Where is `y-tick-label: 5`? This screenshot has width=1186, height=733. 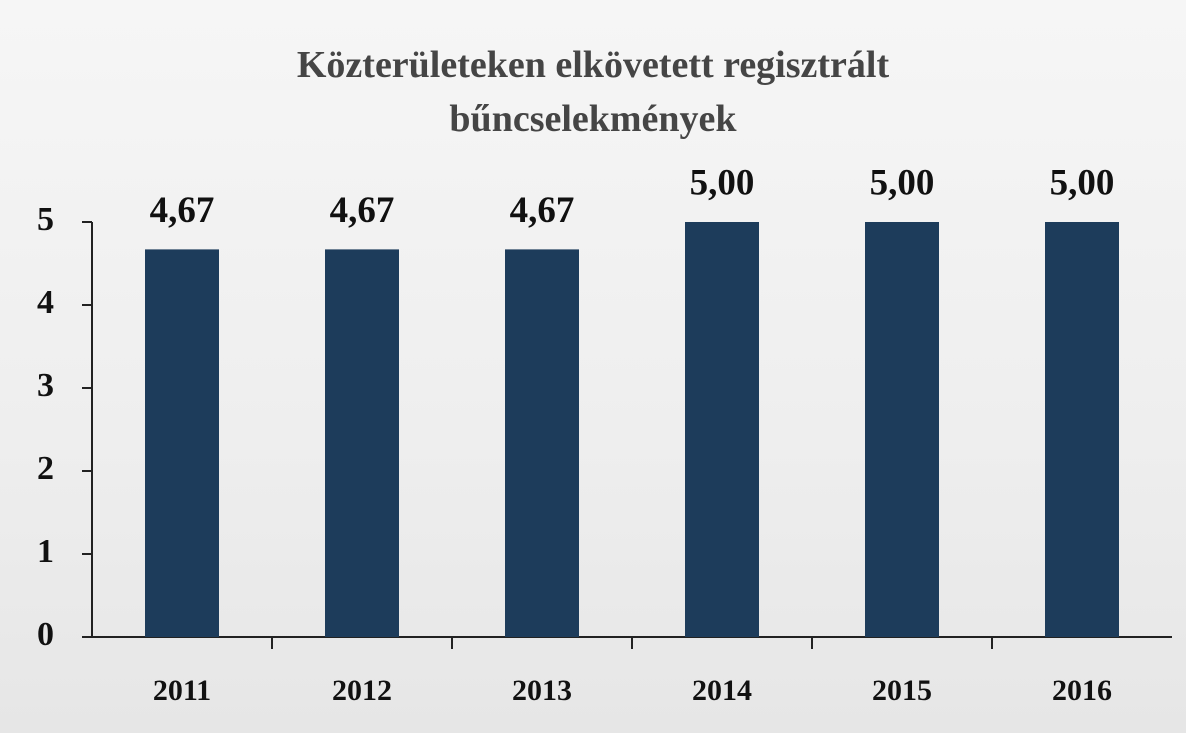 y-tick-label: 5 is located at coordinates (45, 219).